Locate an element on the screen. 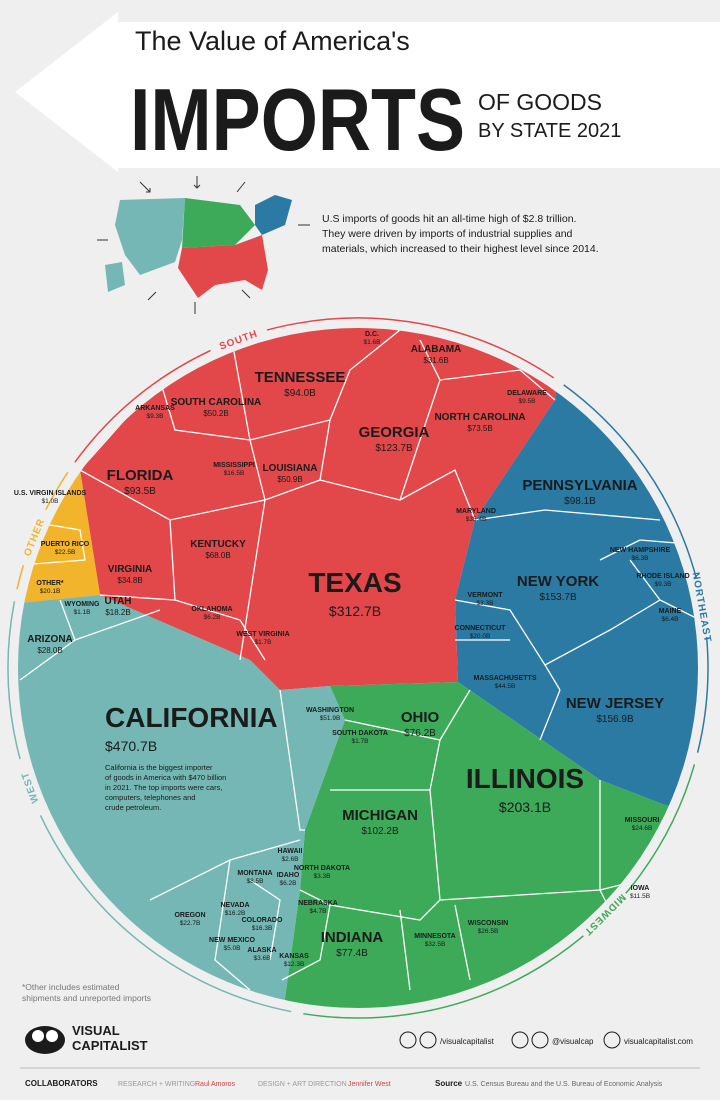 This screenshot has width=720, height=1100. note-line: in 2021. The top imports were cars, is located at coordinates (163, 787).